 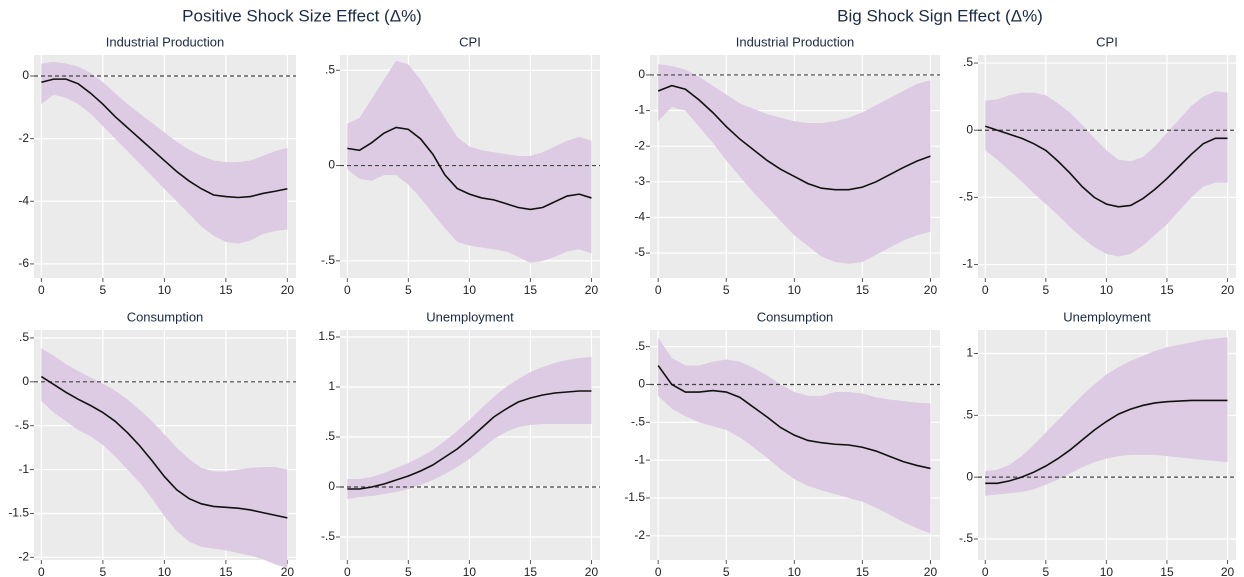 What do you see at coordinates (302, 15) in the screenshot?
I see `group-title: Positive Shock Size Effect (Δ%)` at bounding box center [302, 15].